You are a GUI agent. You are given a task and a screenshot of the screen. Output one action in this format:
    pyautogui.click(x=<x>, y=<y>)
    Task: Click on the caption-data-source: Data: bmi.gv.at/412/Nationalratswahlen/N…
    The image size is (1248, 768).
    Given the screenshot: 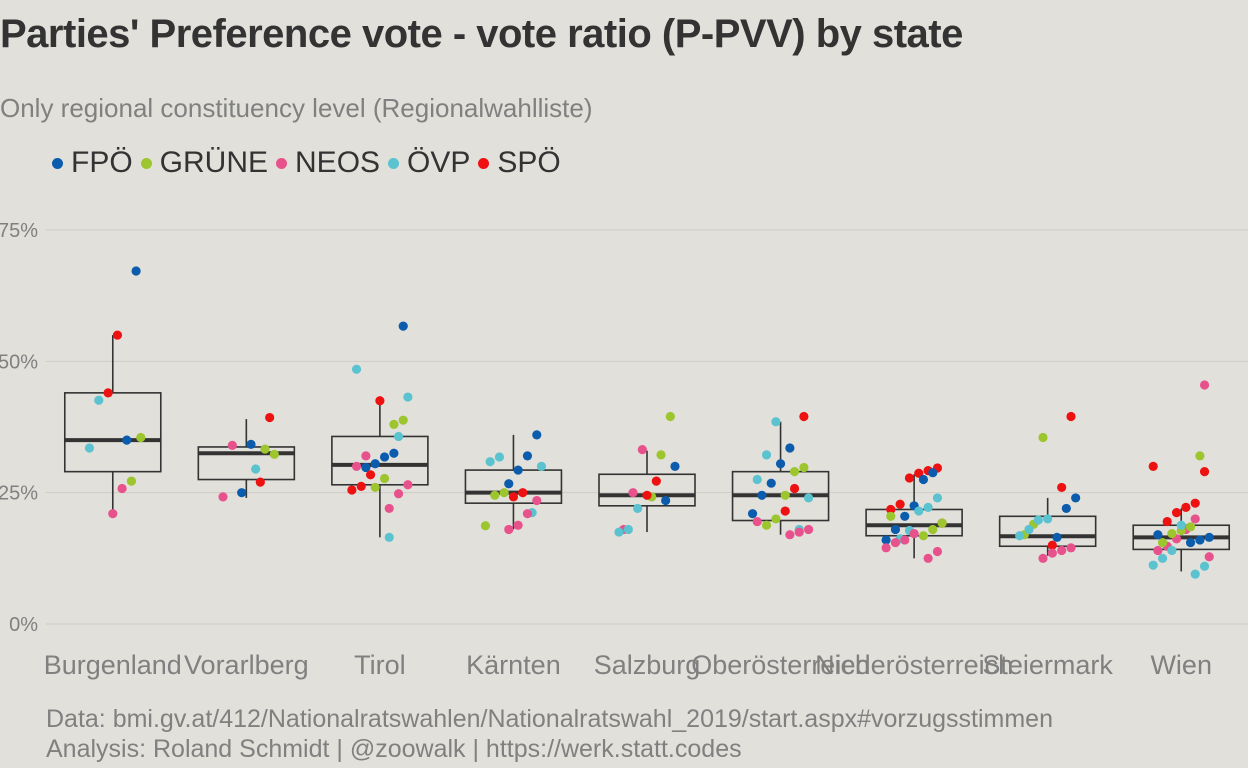 What is the action you would take?
    pyautogui.click(x=549, y=719)
    